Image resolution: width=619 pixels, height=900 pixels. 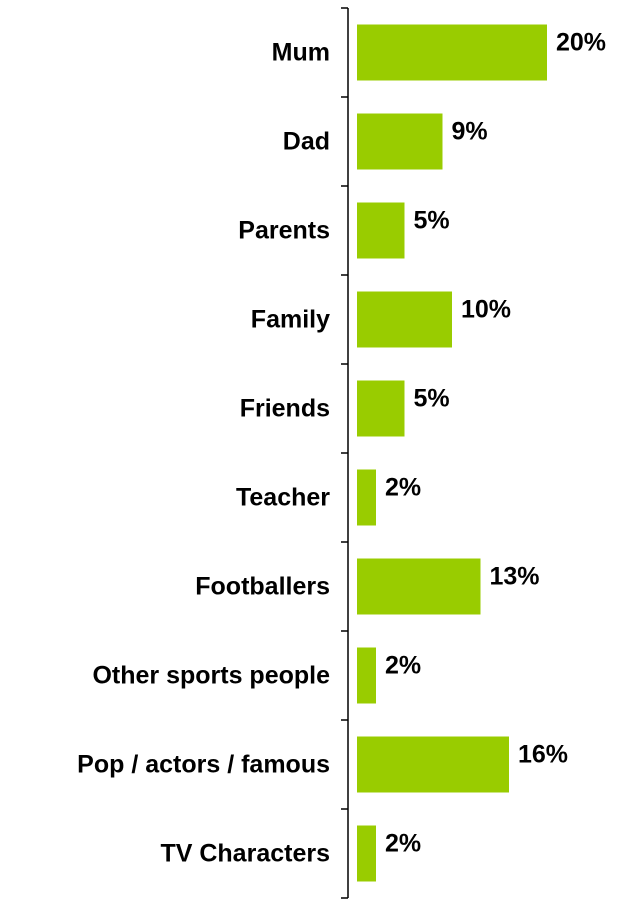 I want to click on category-label: Pop / actors / famous, so click(x=203, y=765).